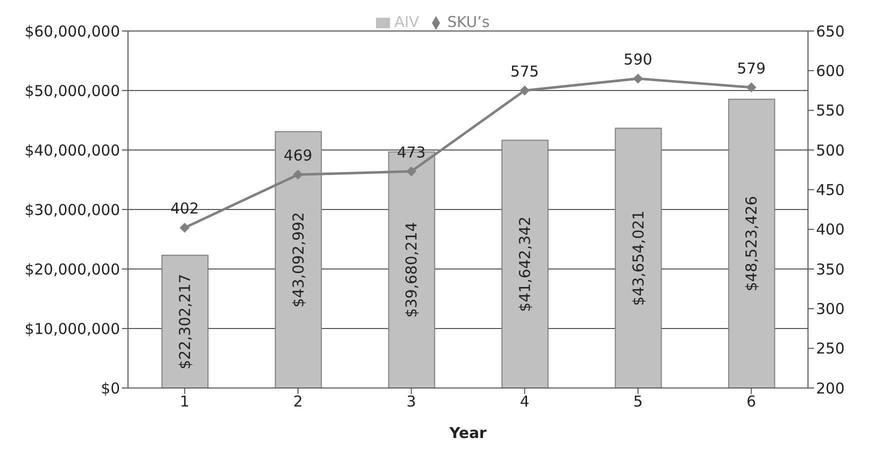  What do you see at coordinates (298, 401) in the screenshot?
I see `x-tick-label: 2` at bounding box center [298, 401].